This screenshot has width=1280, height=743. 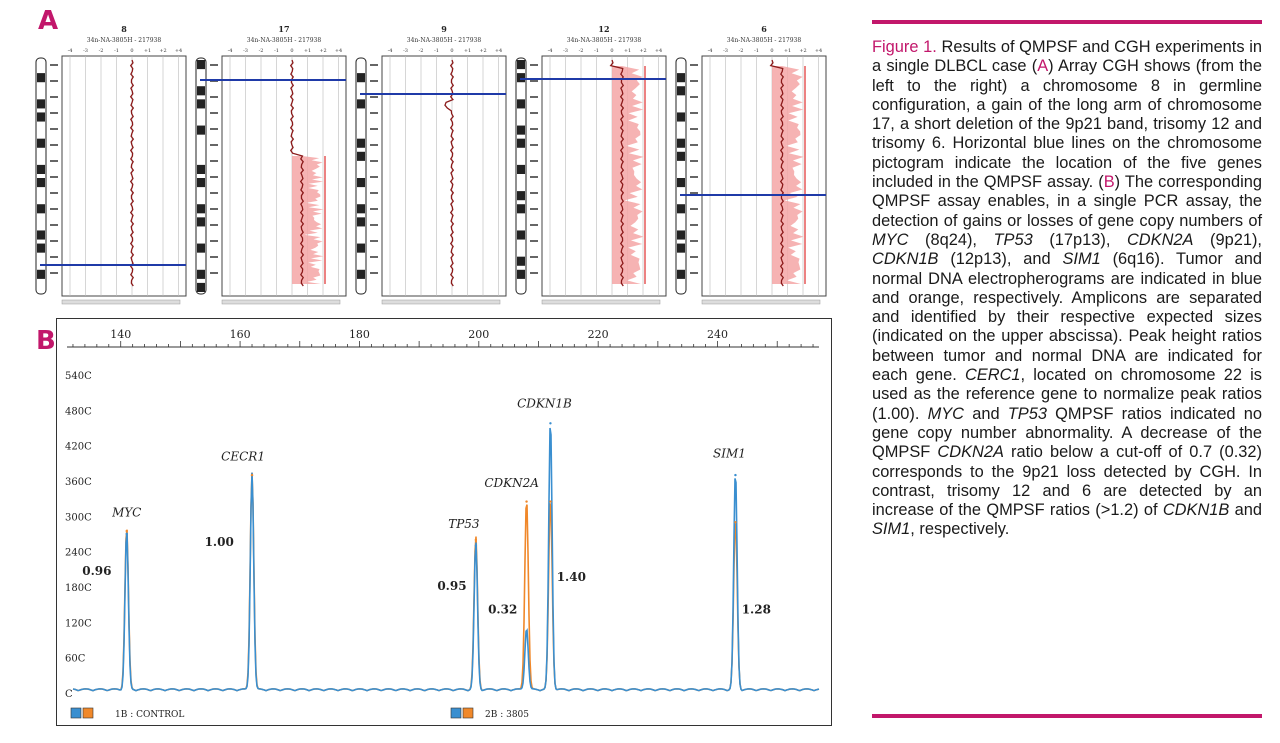 I want to click on cgh-chrom-9: -4 -3 -2 -1 0 +1 +2 +4 9 34n-NA-3805H - 217938, so click(x=431, y=164).